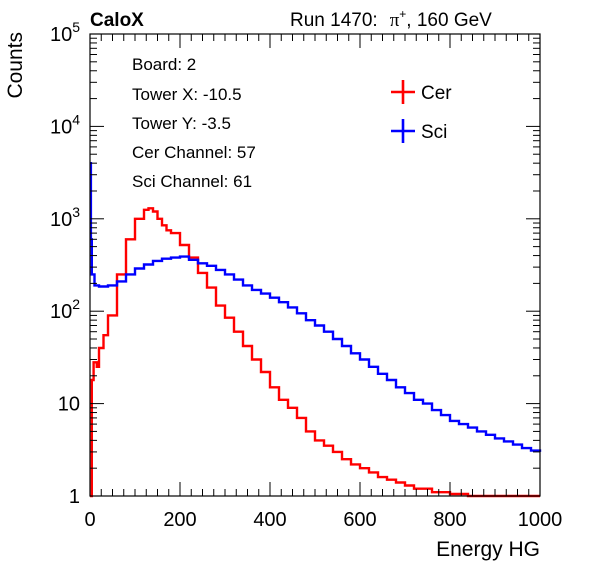  I want to click on x-tick-label: 800, so click(449, 520).